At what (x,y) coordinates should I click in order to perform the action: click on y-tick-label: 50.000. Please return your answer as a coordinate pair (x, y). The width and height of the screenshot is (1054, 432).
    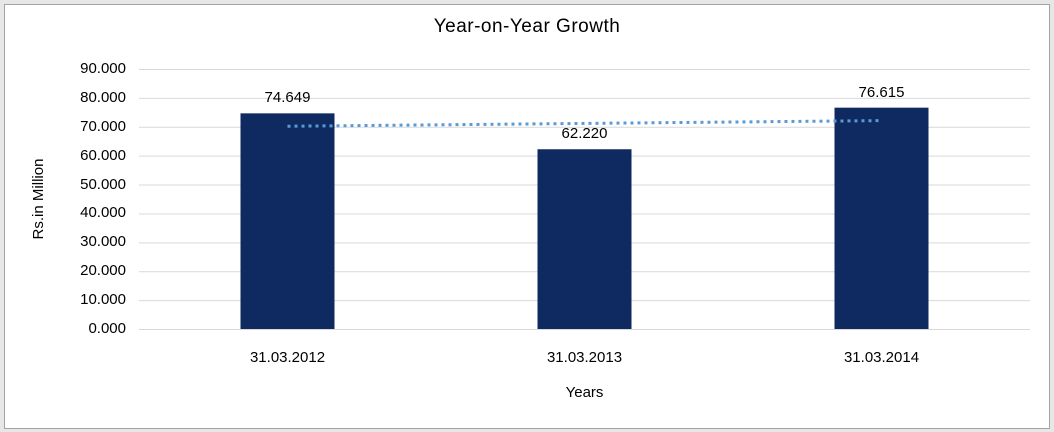
    Looking at the image, I should click on (103, 184).